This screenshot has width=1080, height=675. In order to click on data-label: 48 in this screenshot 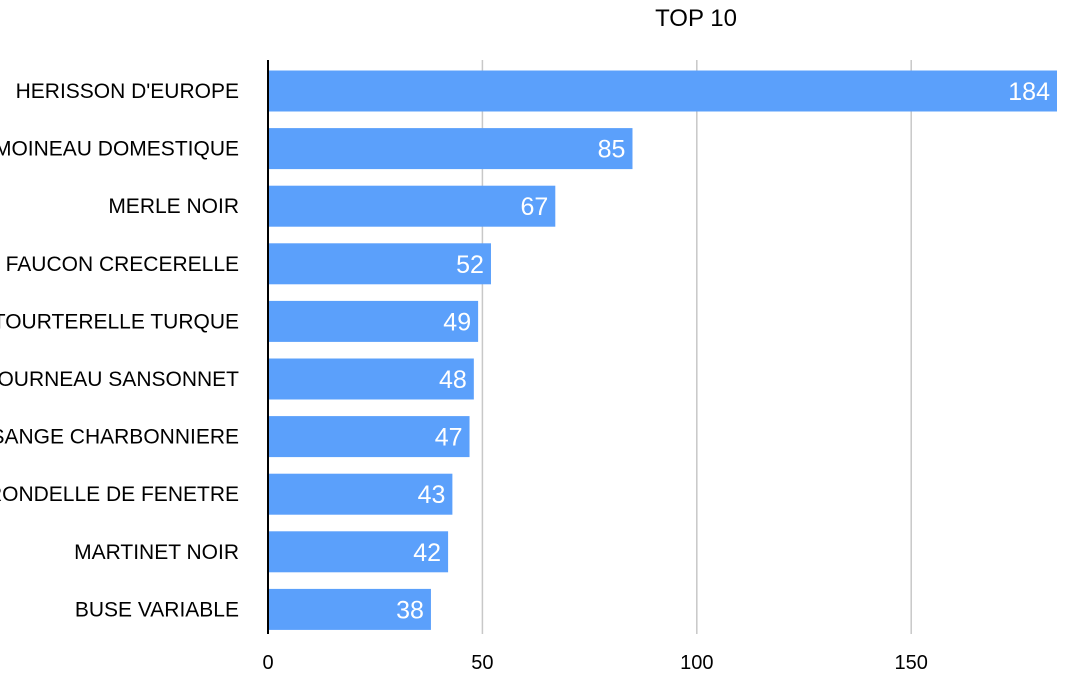, I will do `click(453, 380)`.